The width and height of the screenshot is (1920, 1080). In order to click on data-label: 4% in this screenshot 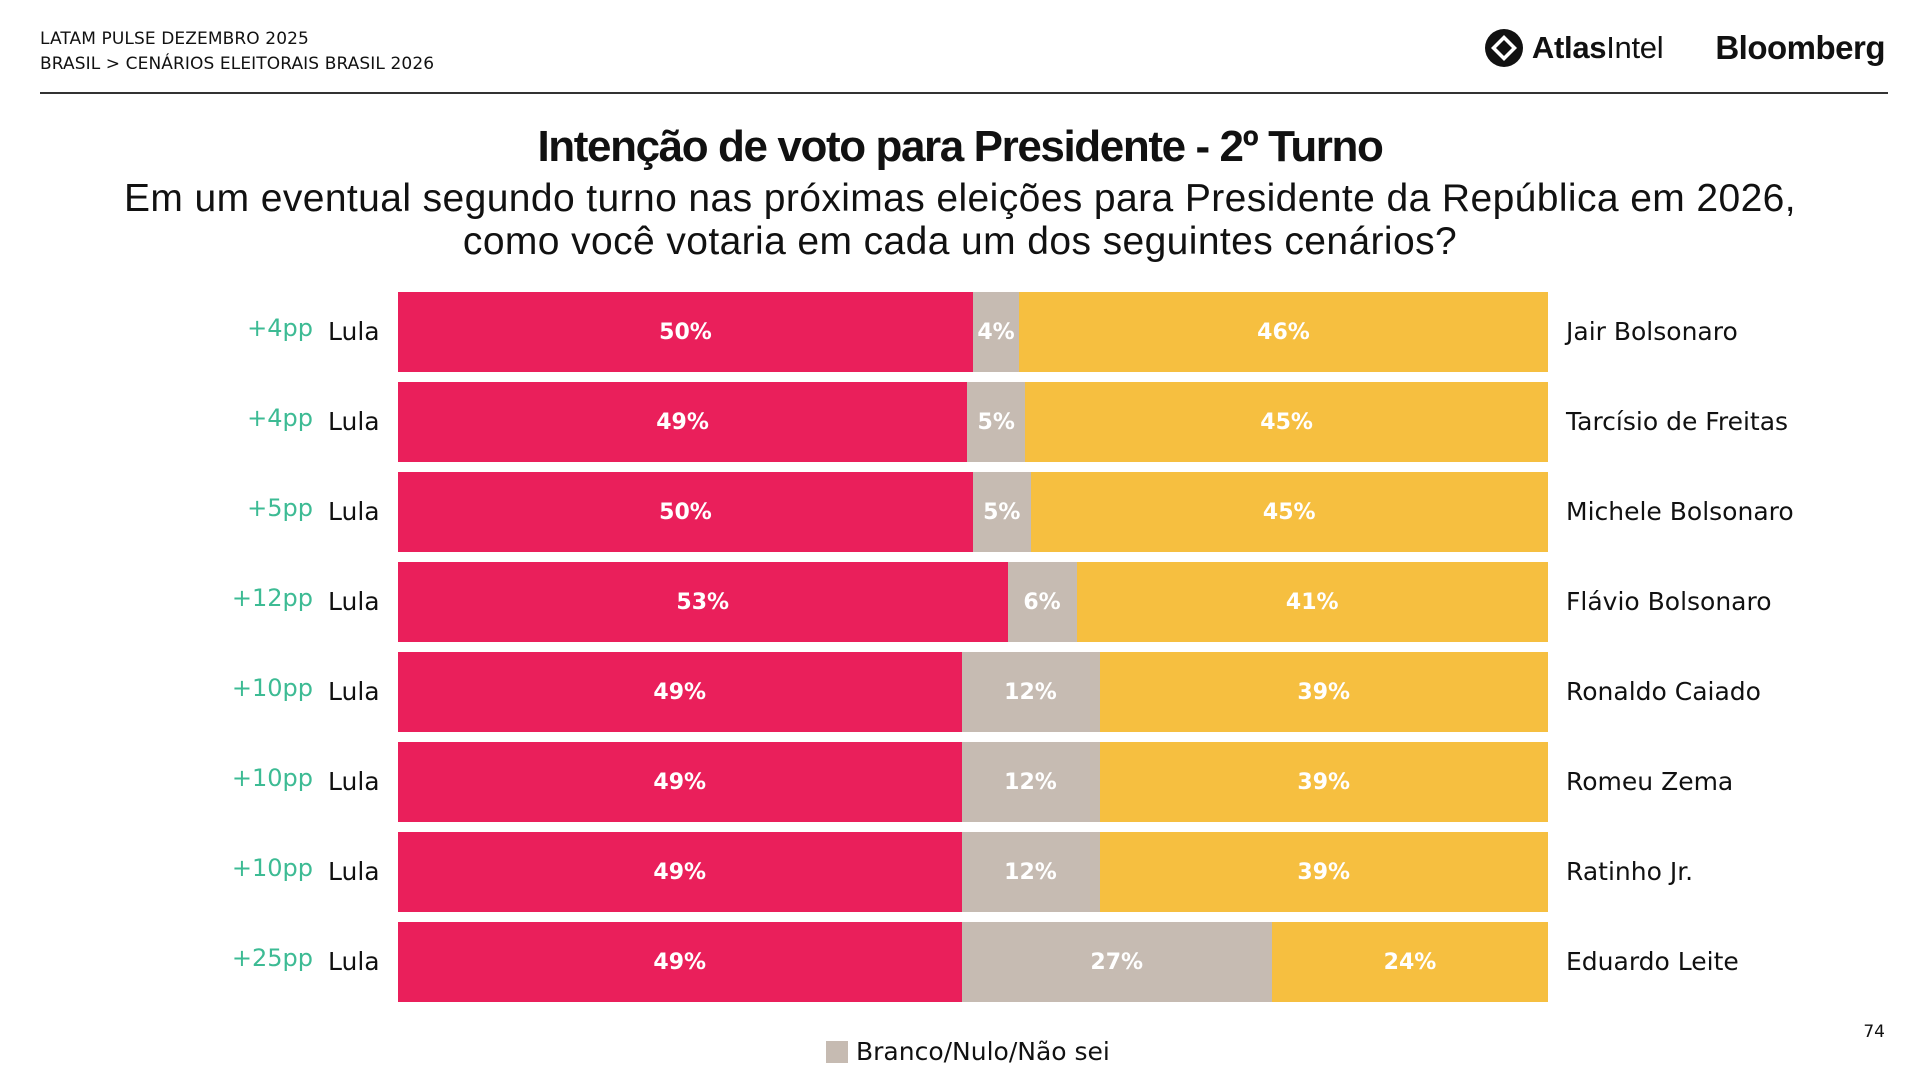, I will do `click(996, 332)`.